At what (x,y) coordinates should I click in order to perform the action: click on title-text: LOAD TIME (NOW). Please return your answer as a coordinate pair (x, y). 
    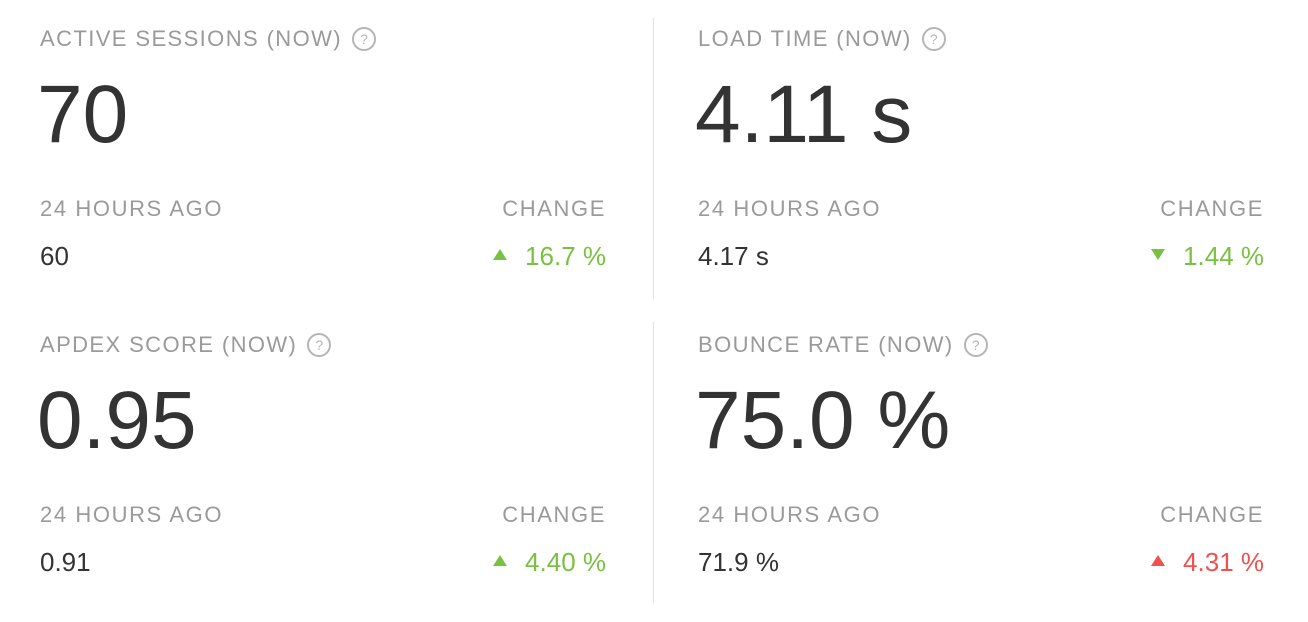
    Looking at the image, I should click on (805, 38).